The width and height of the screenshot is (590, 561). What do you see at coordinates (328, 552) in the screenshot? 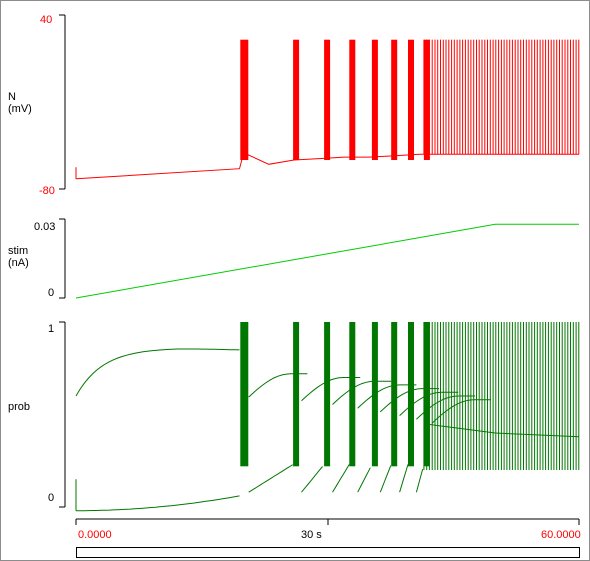
I see `time-scrollbar` at bounding box center [328, 552].